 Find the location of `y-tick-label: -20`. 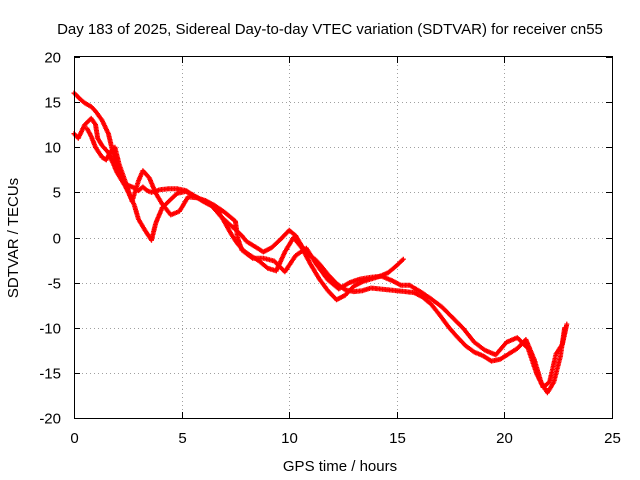

y-tick-label: -20 is located at coordinates (50, 419).